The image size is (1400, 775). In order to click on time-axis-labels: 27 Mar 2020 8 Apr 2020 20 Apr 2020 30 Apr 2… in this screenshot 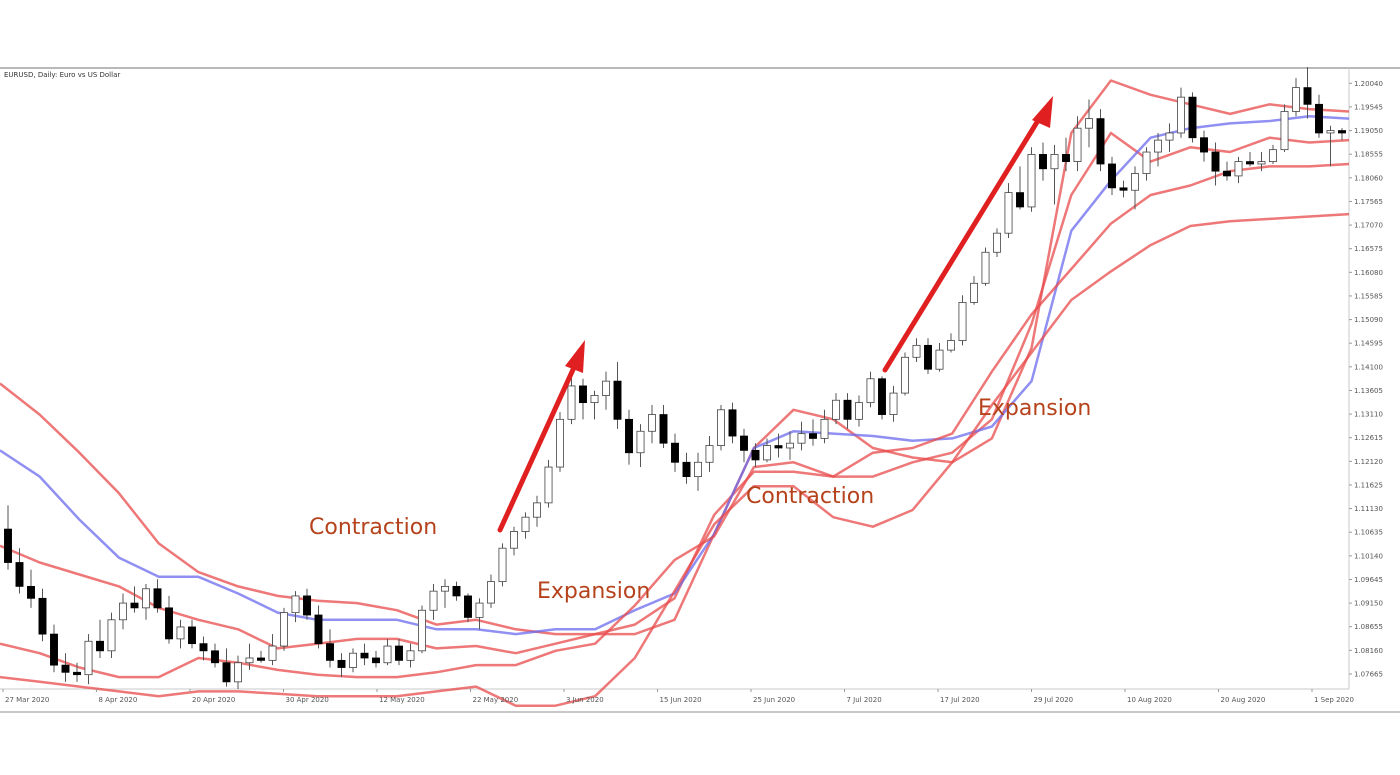, I will do `click(678, 696)`.